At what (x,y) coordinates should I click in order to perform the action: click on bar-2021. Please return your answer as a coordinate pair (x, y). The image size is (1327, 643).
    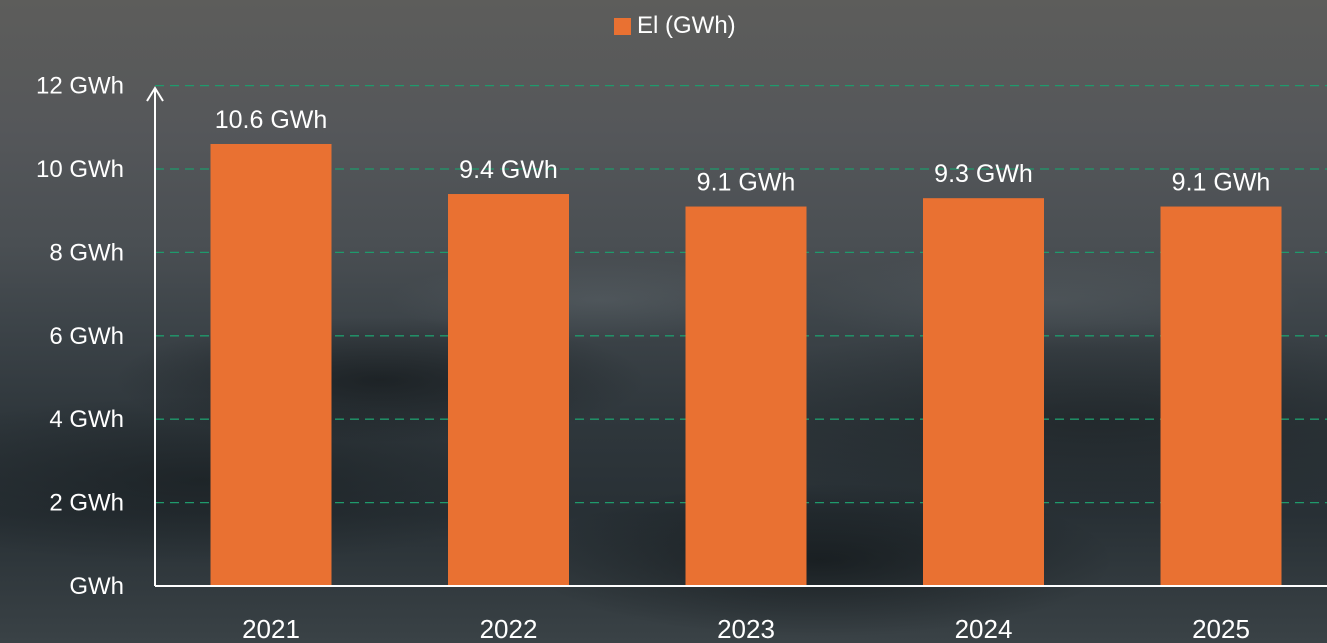
    Looking at the image, I should click on (271, 365).